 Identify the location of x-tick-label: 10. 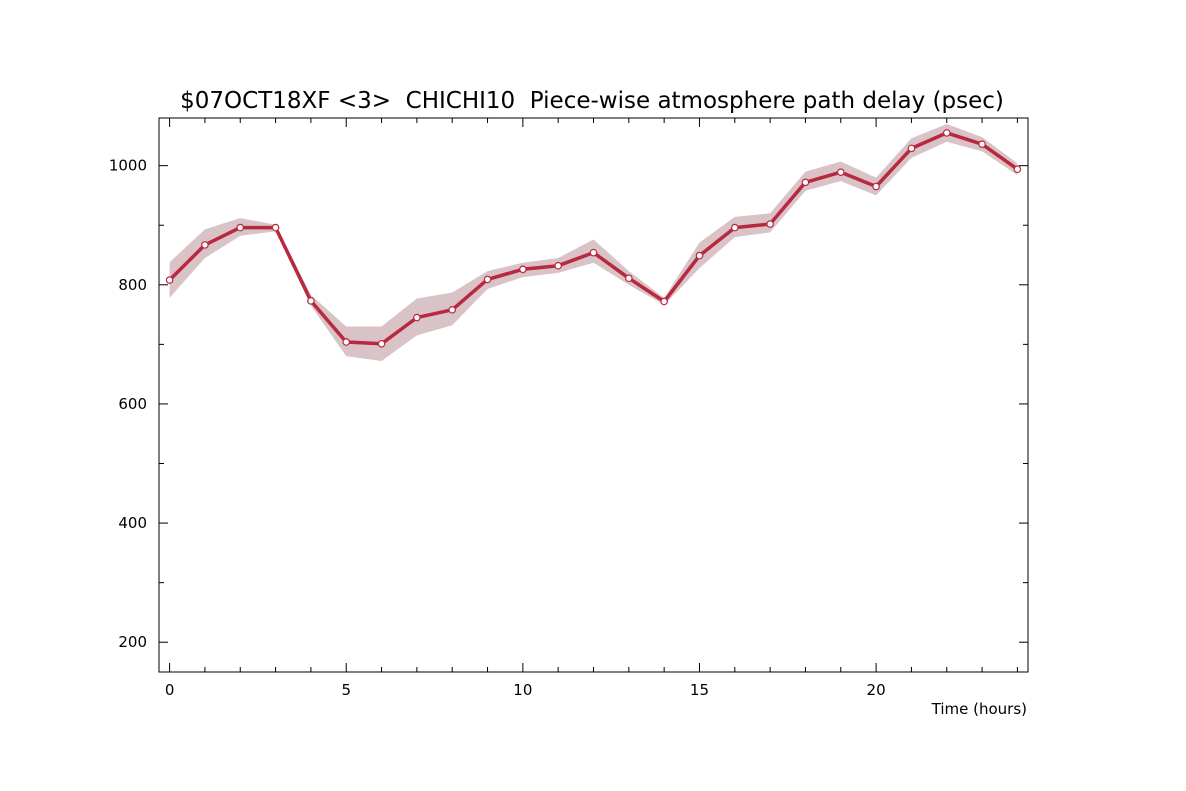
(522, 690).